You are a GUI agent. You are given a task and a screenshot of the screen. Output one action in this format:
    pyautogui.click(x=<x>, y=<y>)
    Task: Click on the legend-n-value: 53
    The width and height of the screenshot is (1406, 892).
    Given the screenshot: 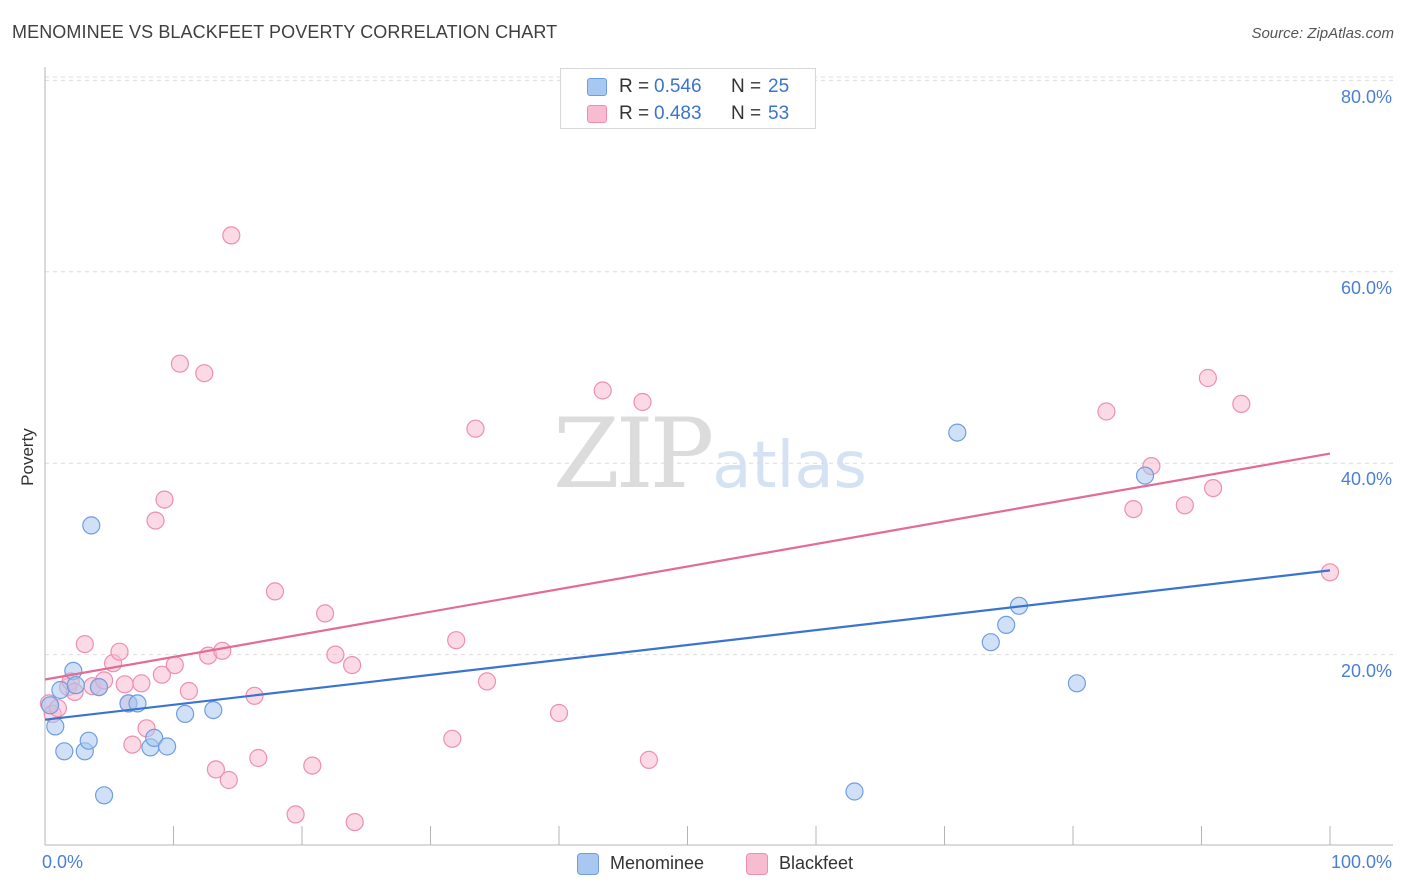 What is the action you would take?
    pyautogui.click(x=779, y=113)
    